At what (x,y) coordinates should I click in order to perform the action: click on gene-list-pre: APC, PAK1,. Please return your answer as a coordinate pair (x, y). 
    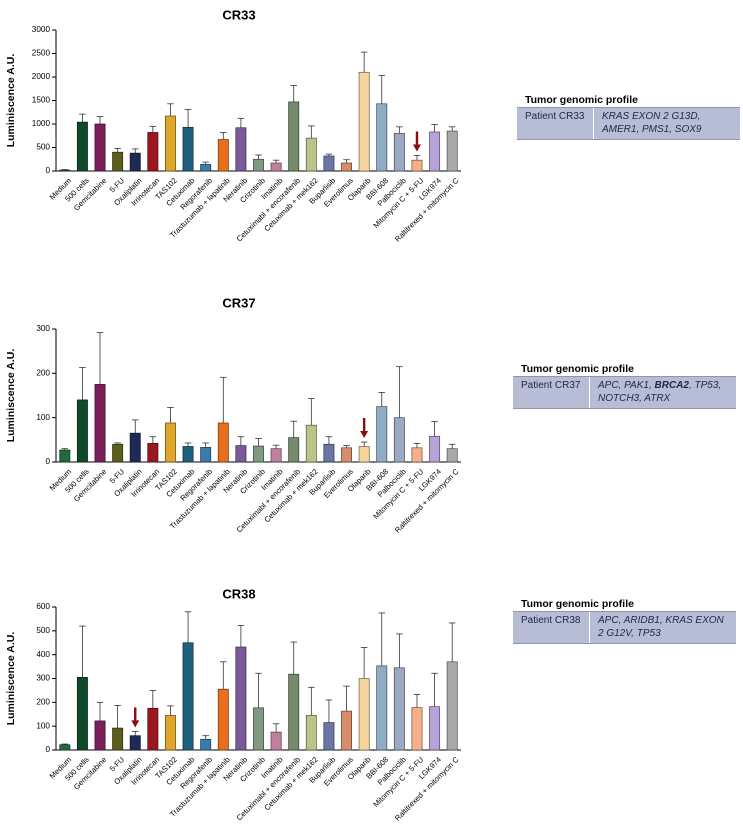
    Looking at the image, I should click on (626, 385).